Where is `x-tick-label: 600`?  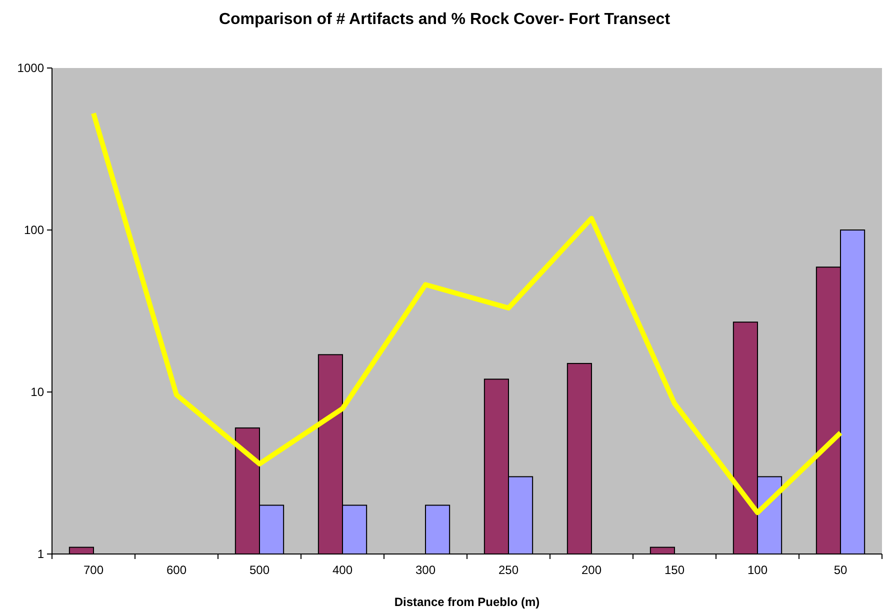
x-tick-label: 600 is located at coordinates (176, 570).